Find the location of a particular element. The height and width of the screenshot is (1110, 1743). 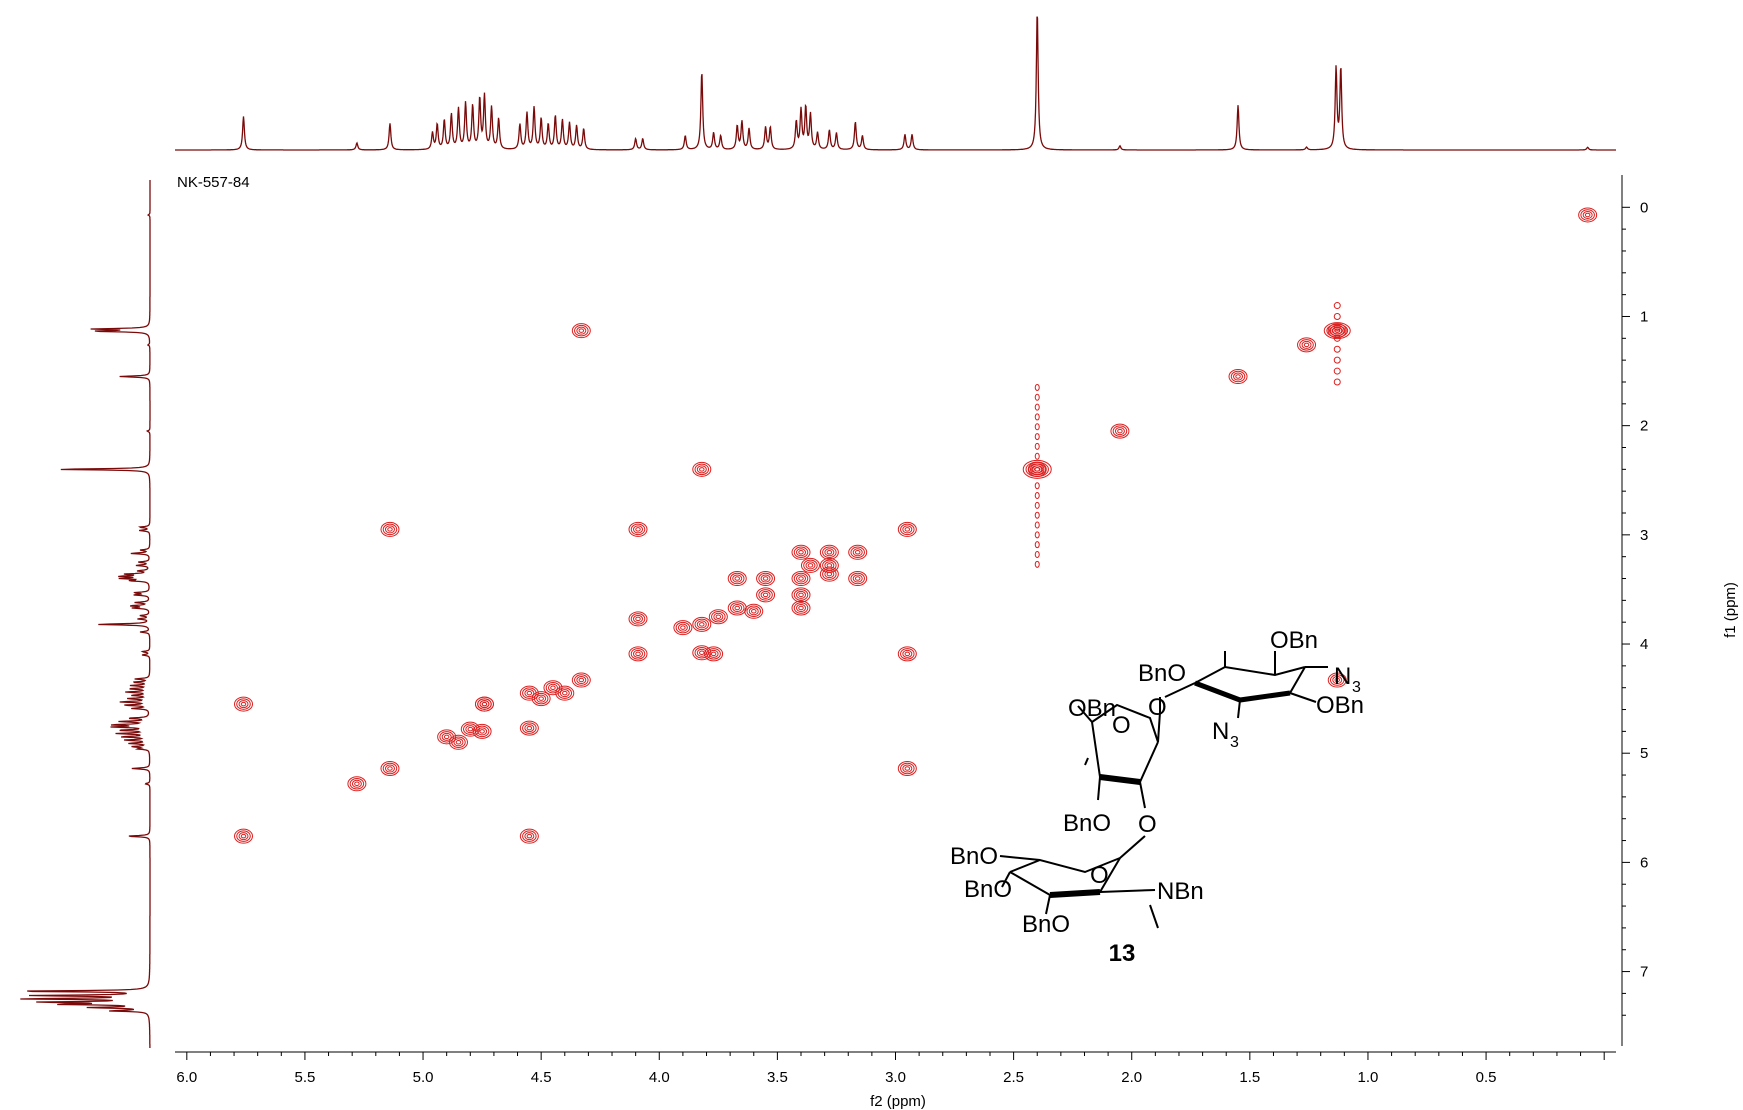

x-axis-label: f2 (ppm) is located at coordinates (898, 1101).